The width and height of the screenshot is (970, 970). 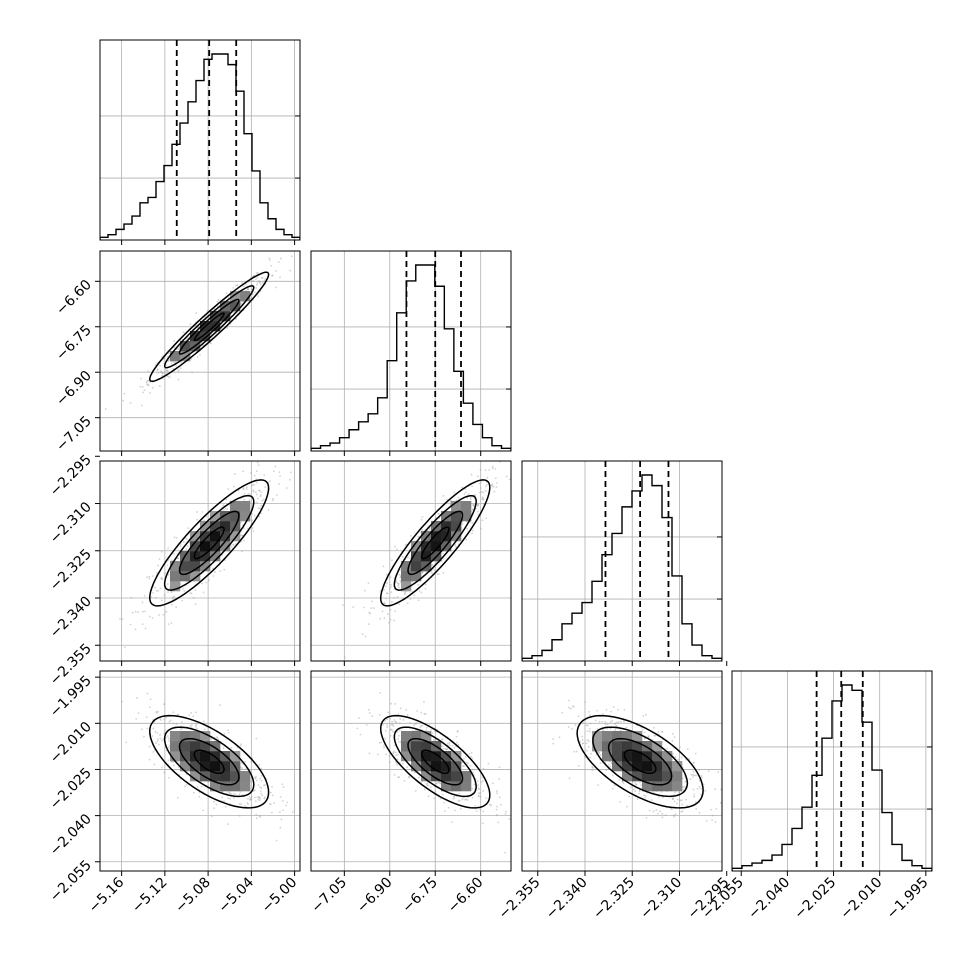 What do you see at coordinates (330, 896) in the screenshot?
I see `x-tick-label: −7.05` at bounding box center [330, 896].